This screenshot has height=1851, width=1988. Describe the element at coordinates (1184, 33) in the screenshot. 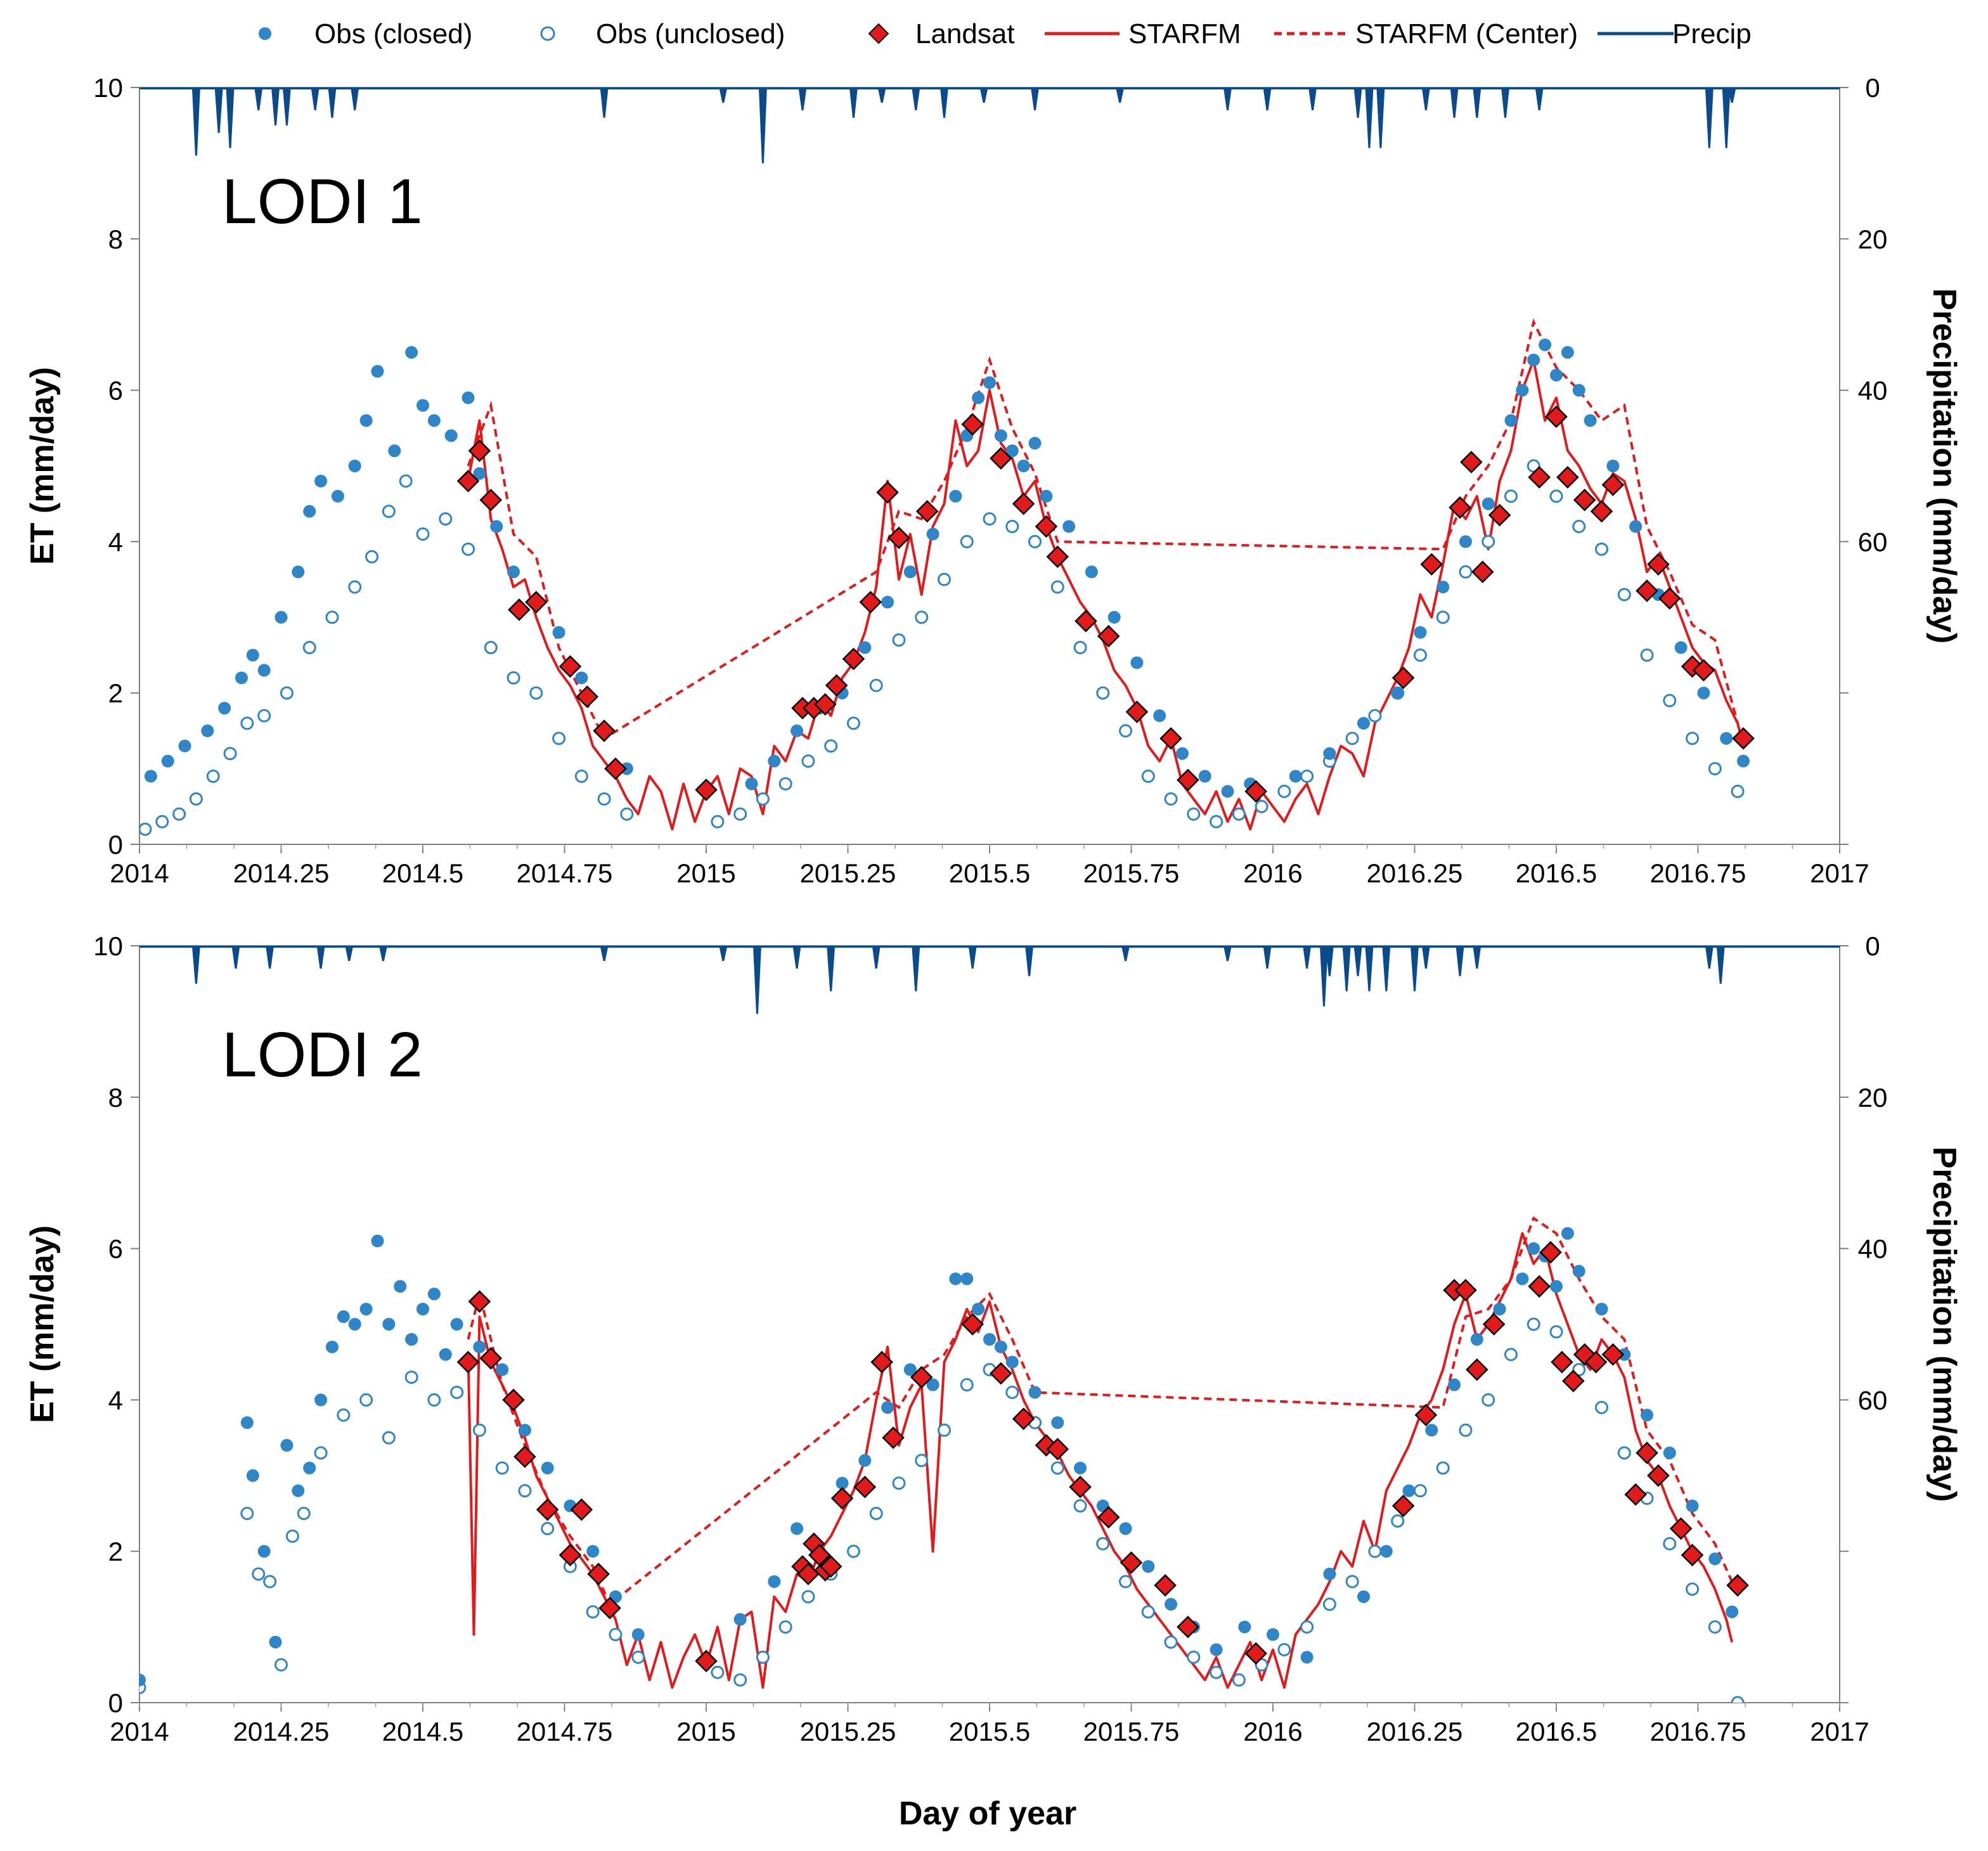

I see `legend-starfm-label: STARFM` at that location.